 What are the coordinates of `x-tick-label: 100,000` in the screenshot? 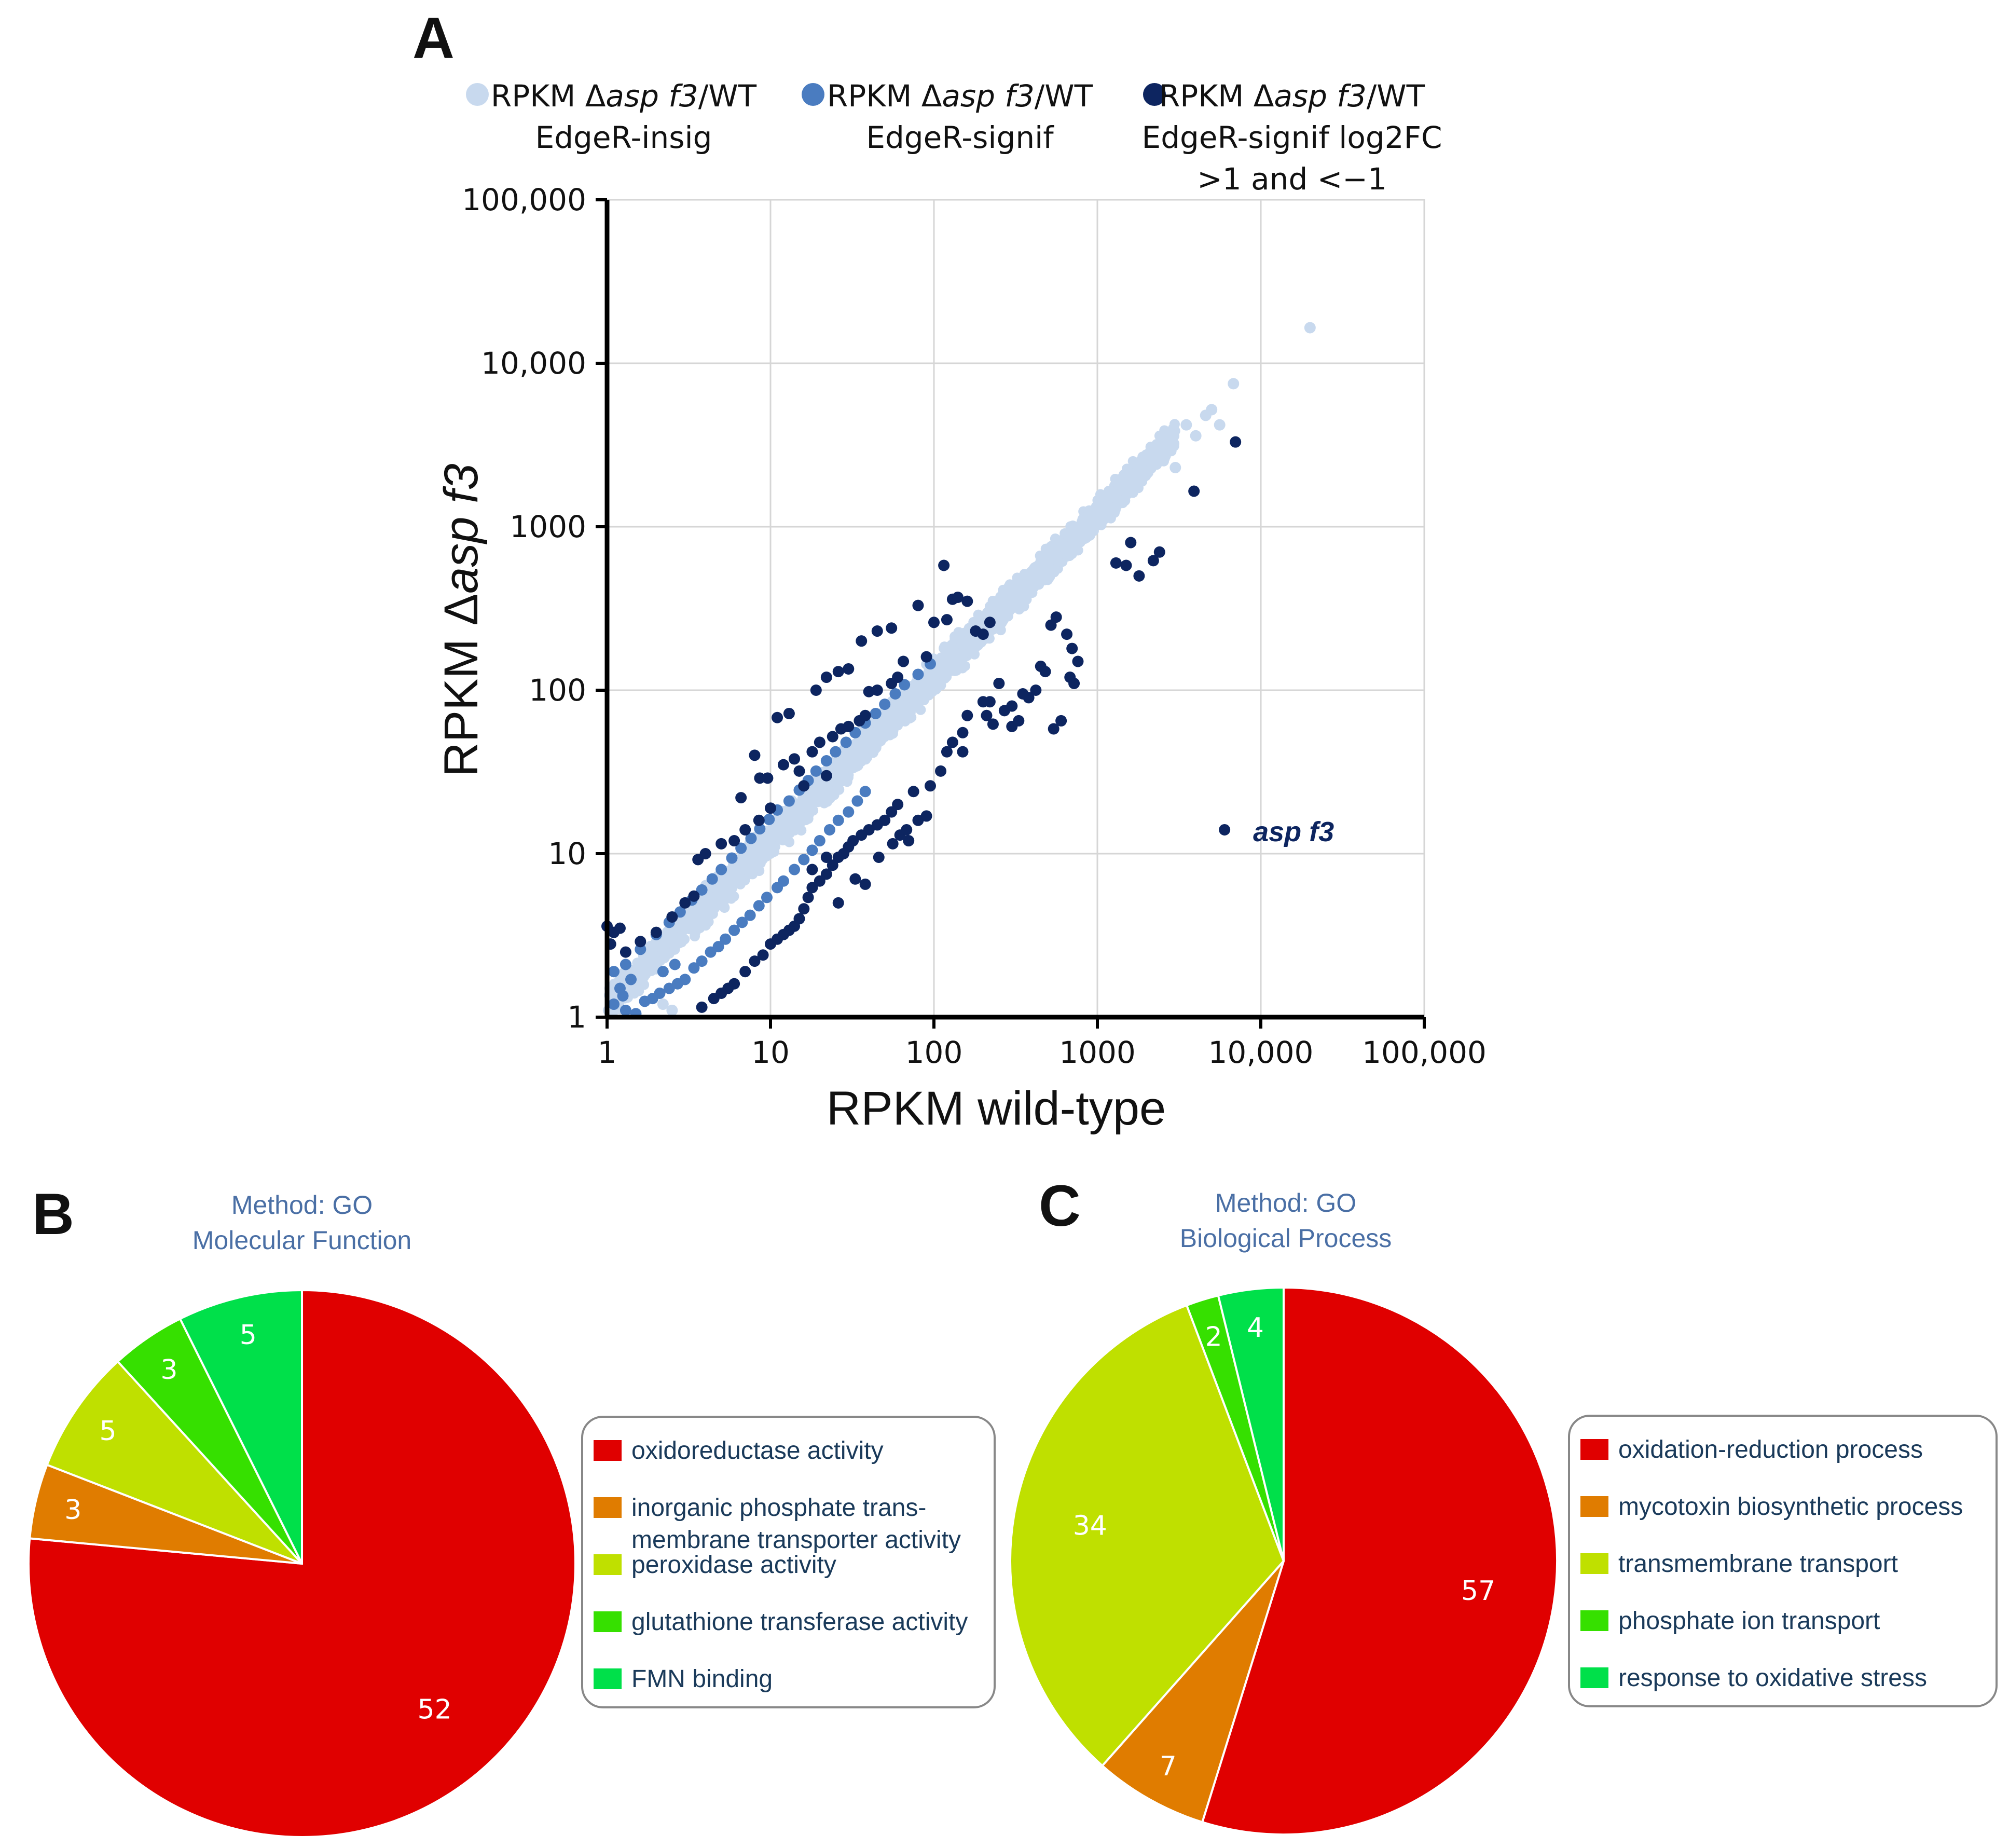 It's located at (1425, 1052).